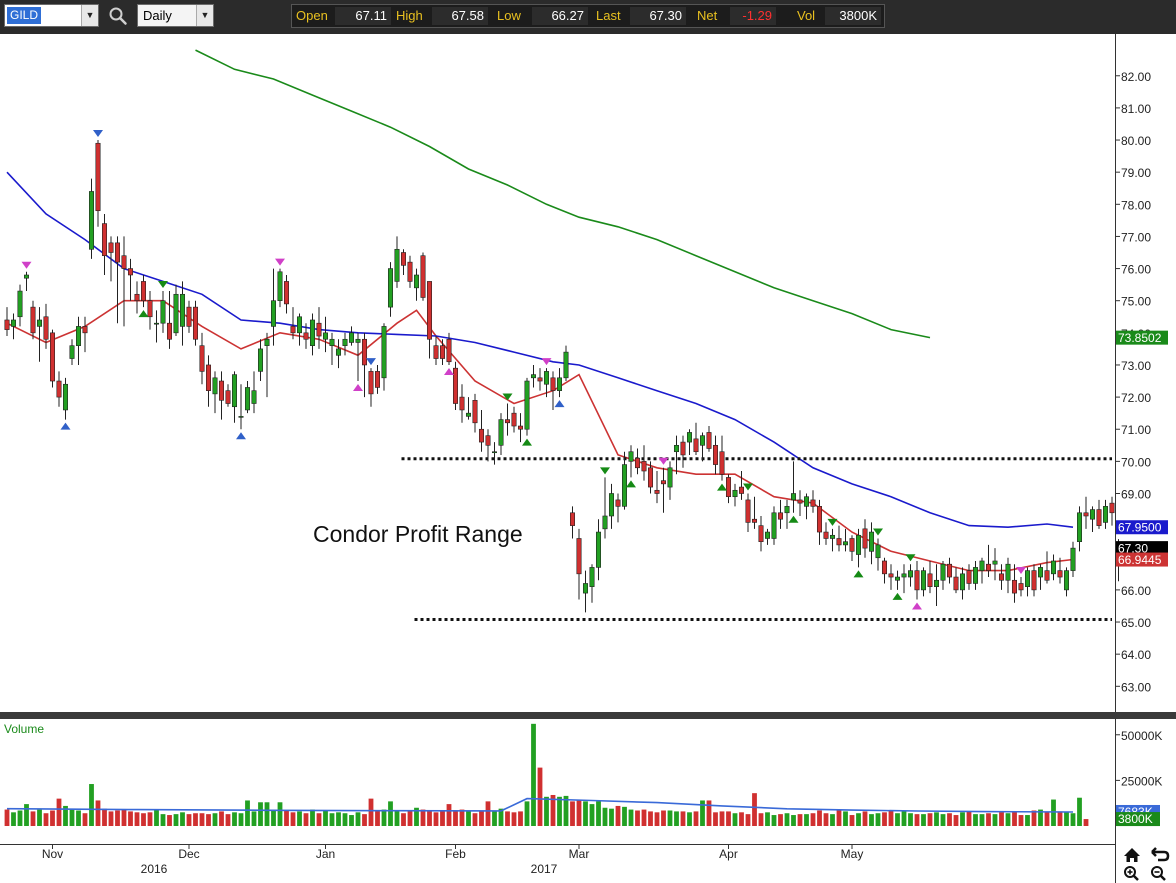 Image resolution: width=1176 pixels, height=883 pixels. I want to click on high-value: 67.58, so click(460, 16).